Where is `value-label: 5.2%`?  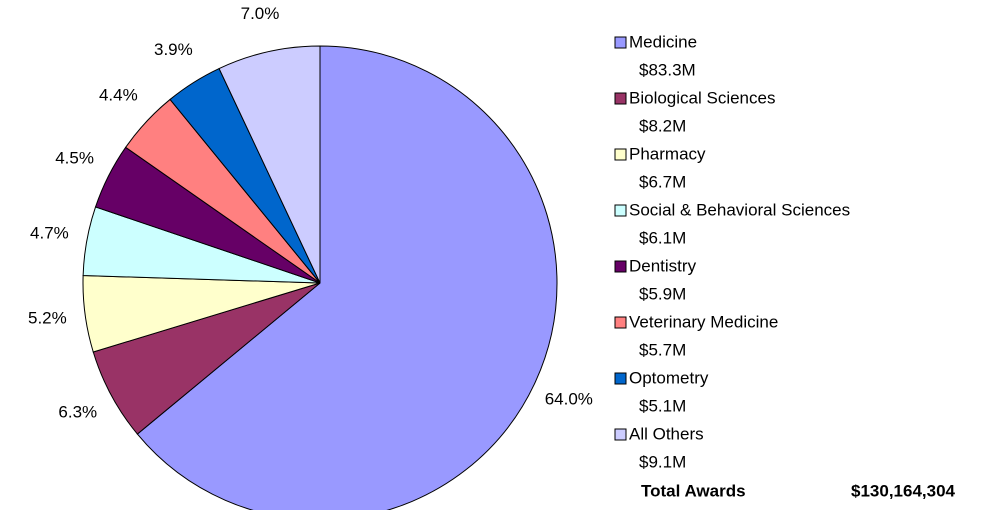
value-label: 5.2% is located at coordinates (47, 318).